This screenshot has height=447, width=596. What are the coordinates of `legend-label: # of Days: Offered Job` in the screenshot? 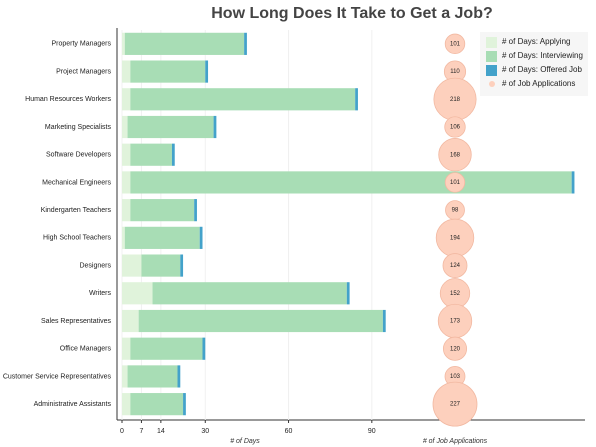 It's located at (542, 69).